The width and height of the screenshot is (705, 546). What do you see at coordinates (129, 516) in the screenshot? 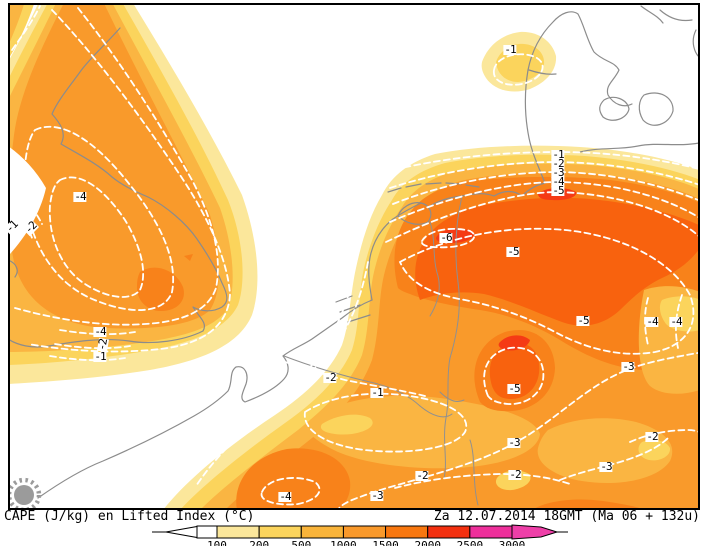
I see `map-title: CAPE (J/kg) en Lifted Index (°C)` at bounding box center [129, 516].